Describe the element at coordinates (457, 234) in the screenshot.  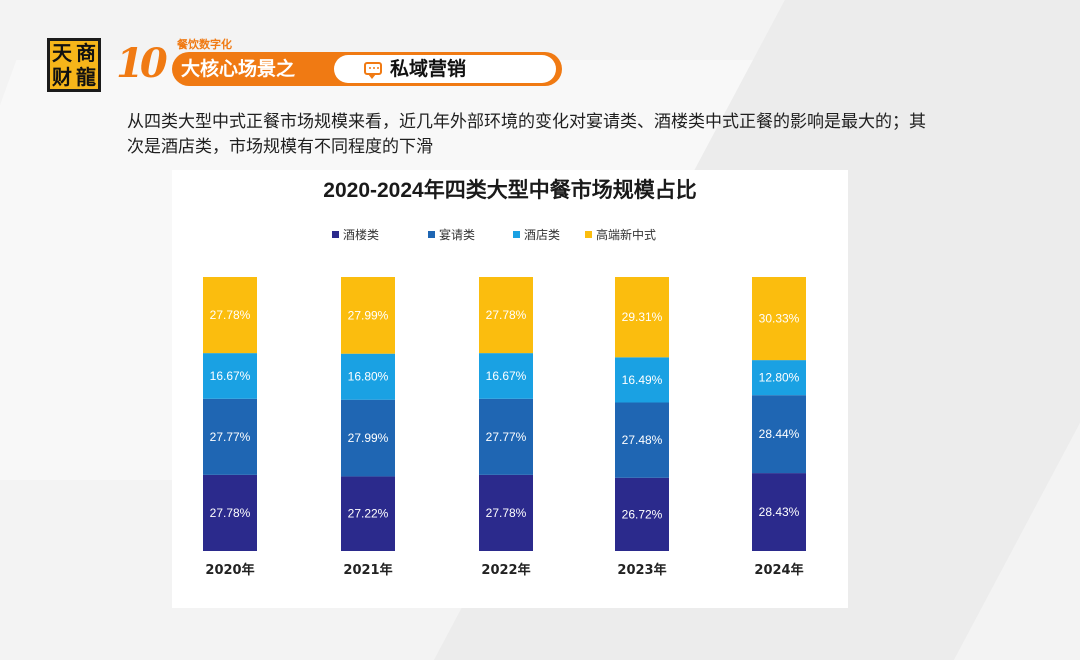
I see `legend-label: 宴请类` at that location.